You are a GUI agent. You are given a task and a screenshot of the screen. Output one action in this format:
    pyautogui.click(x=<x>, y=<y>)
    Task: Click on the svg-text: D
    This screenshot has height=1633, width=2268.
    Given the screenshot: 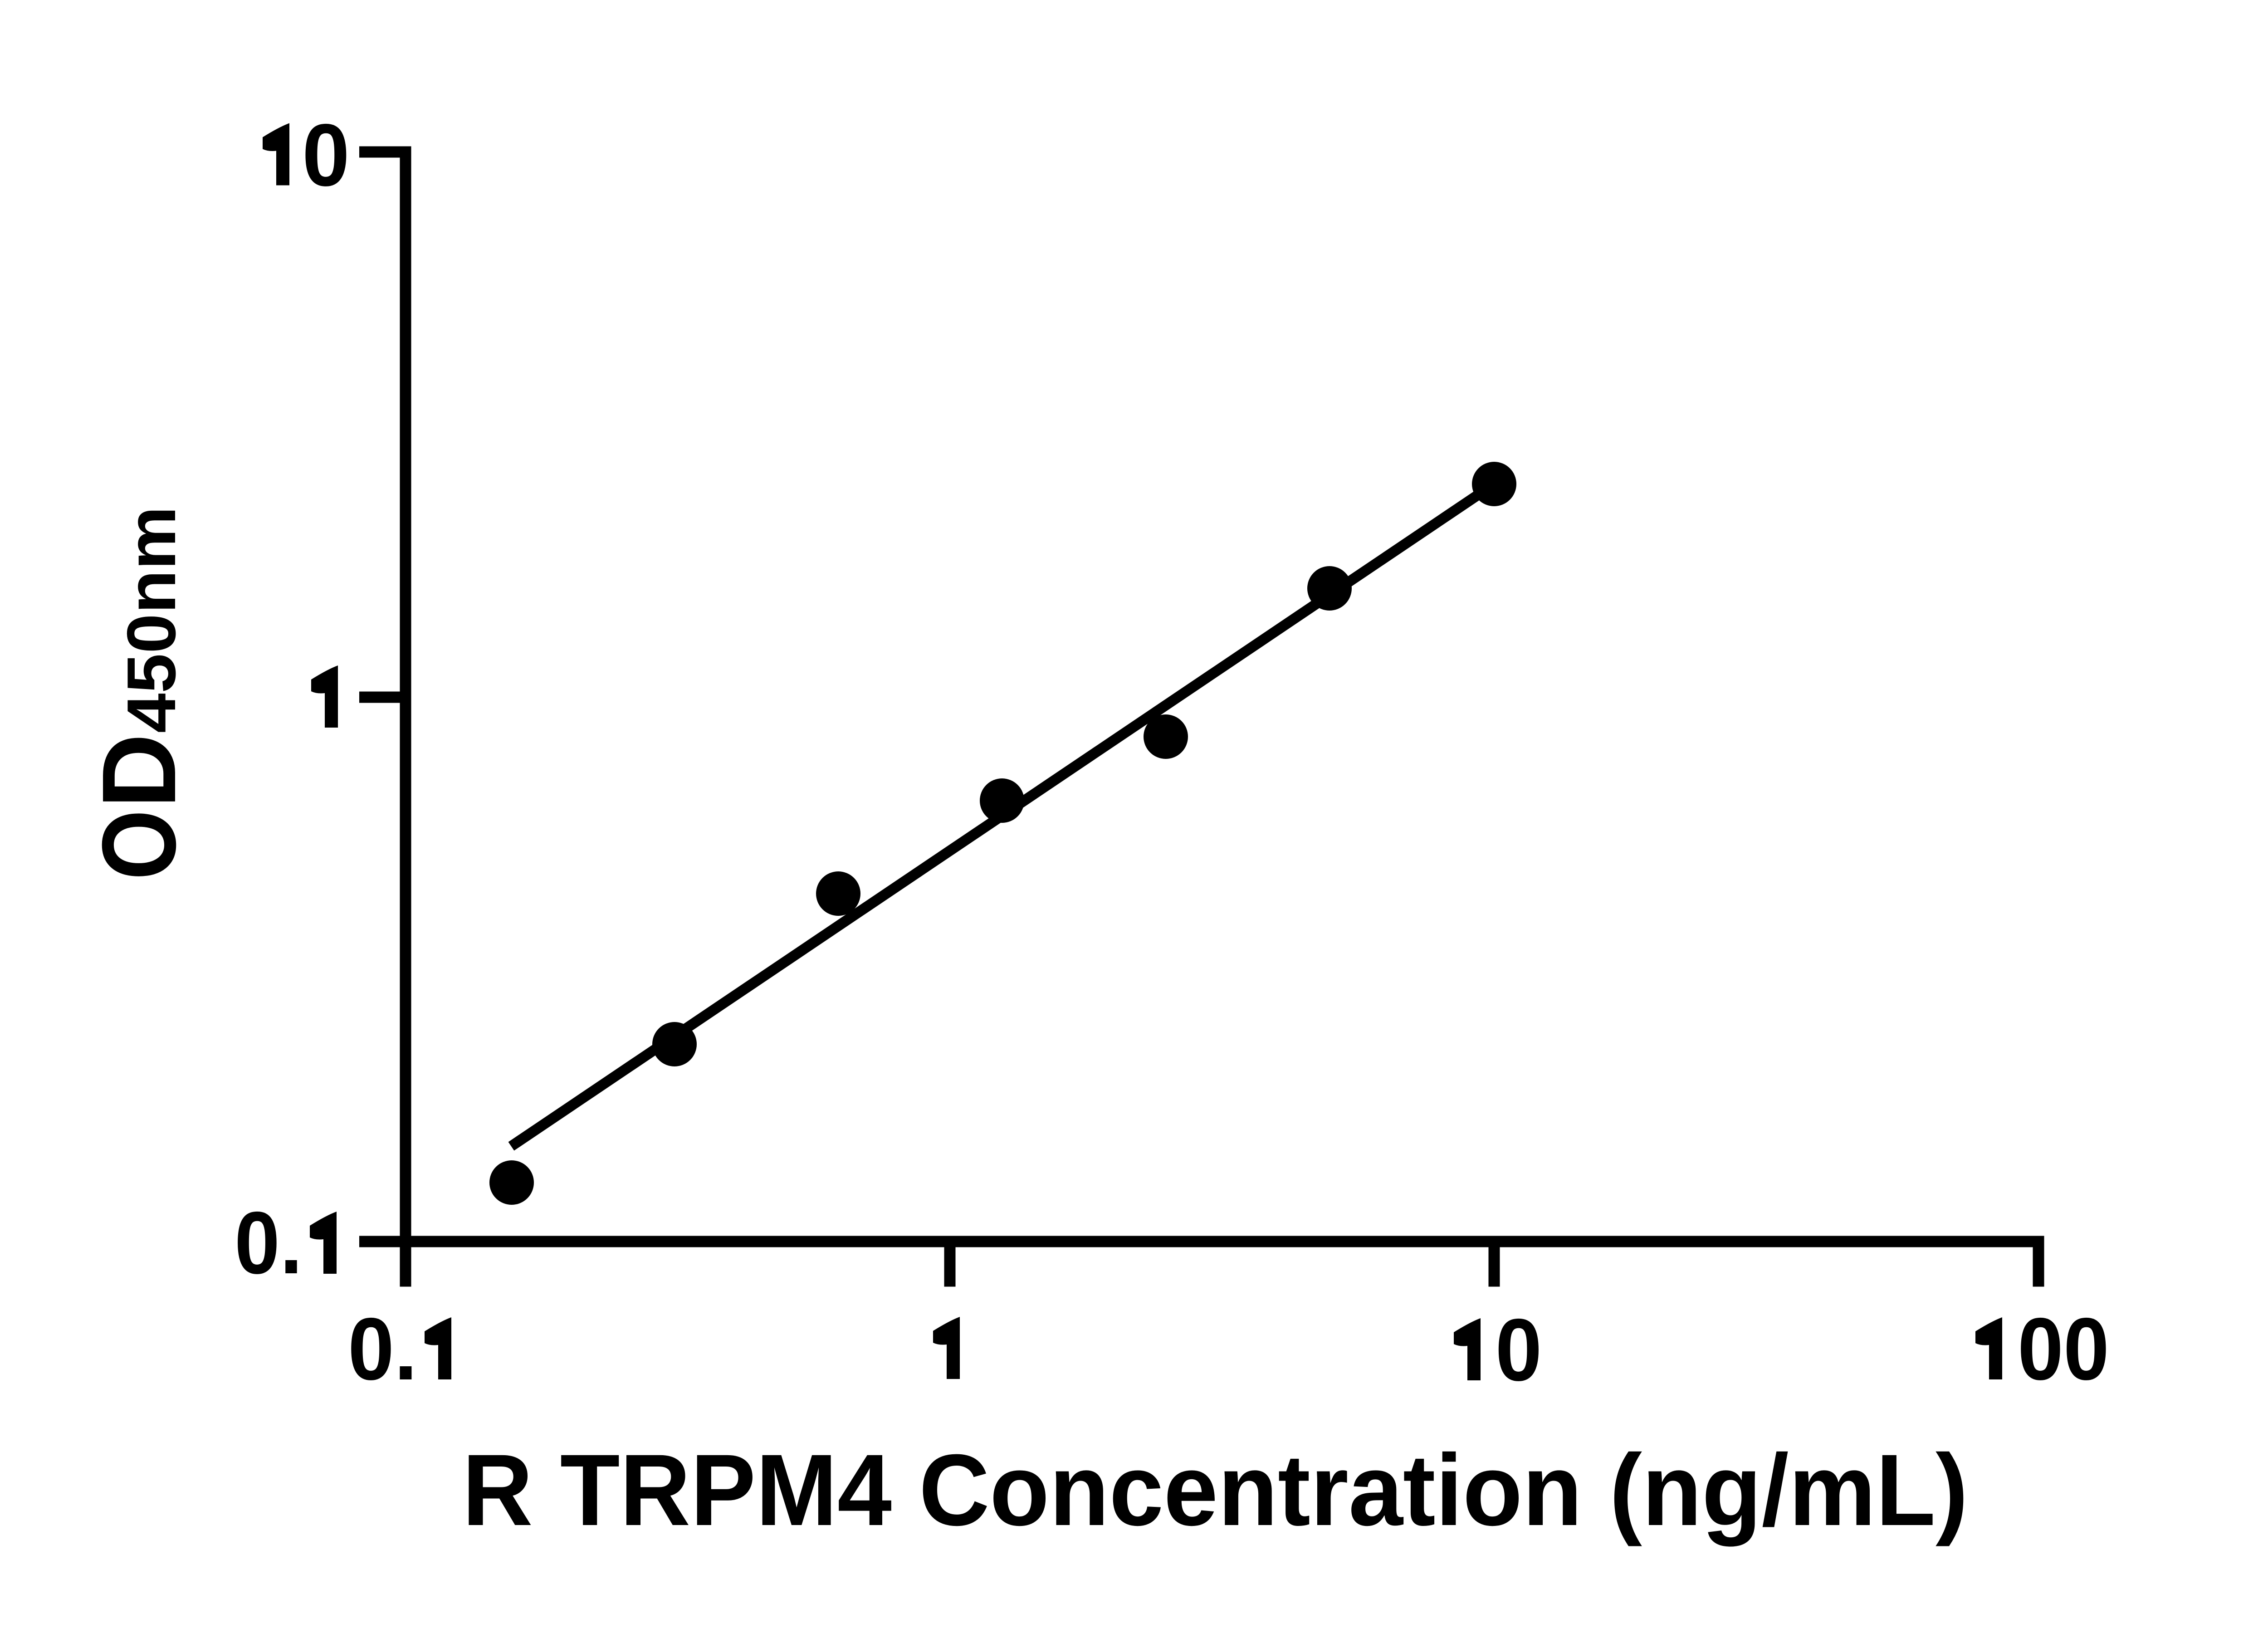 What is the action you would take?
    pyautogui.click(x=139, y=770)
    